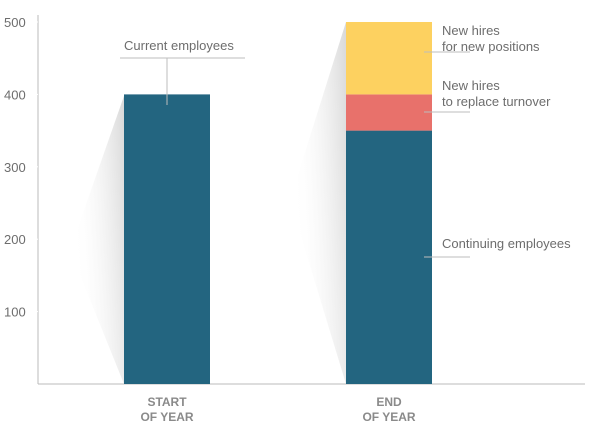 This screenshot has width=613, height=432. What do you see at coordinates (15, 239) in the screenshot?
I see `y-tick-label: 200` at bounding box center [15, 239].